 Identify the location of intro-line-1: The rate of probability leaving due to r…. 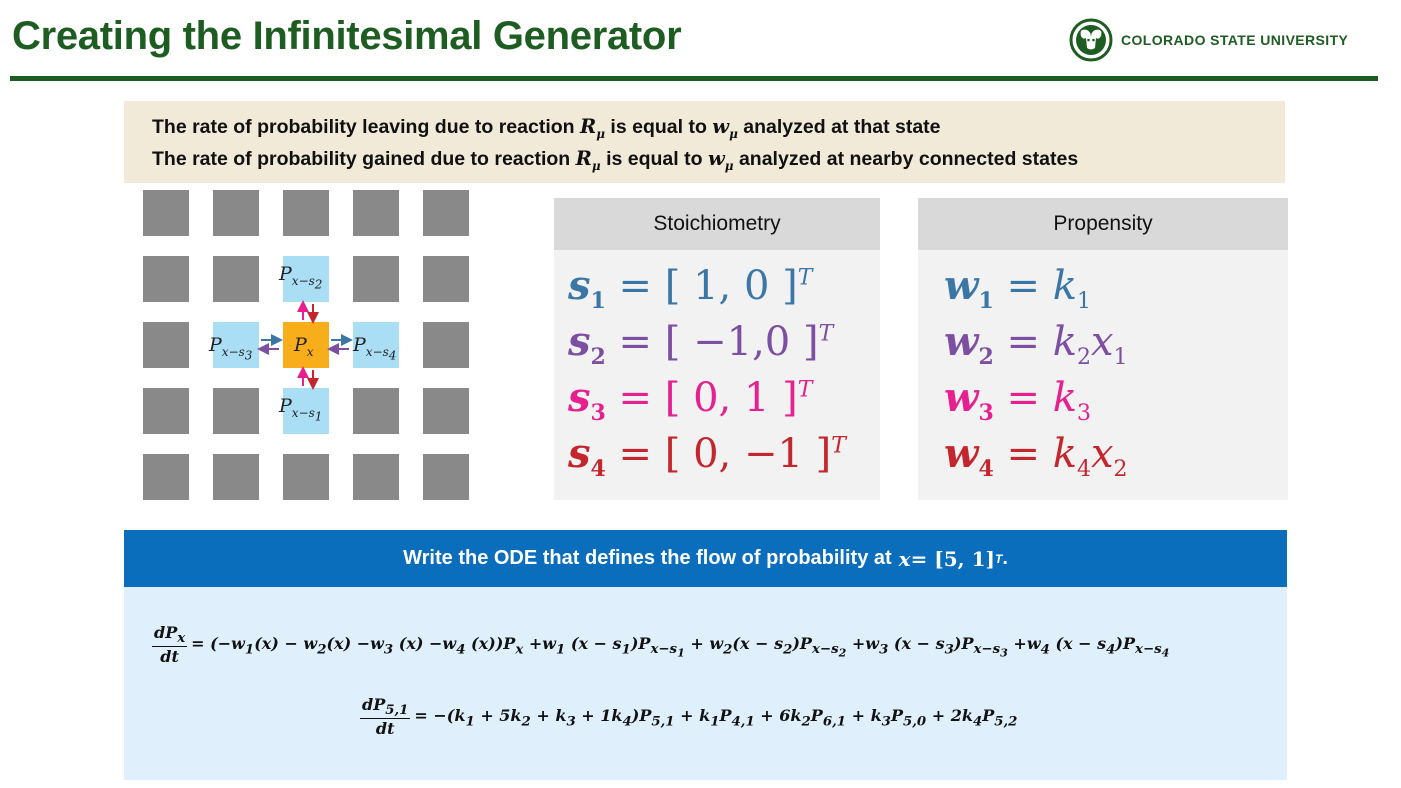
(546, 128).